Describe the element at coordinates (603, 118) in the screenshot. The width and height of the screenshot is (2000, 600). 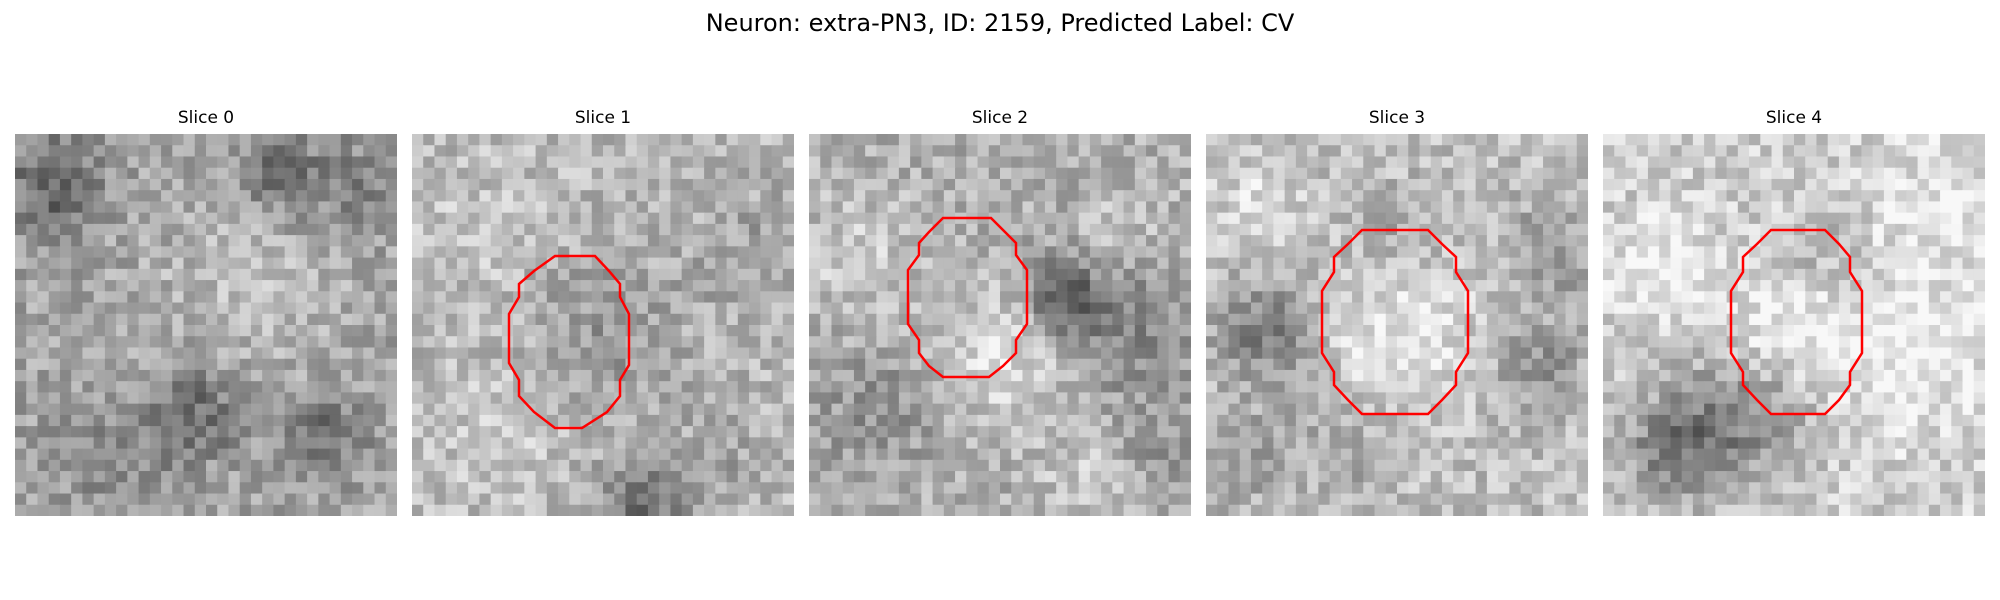
I see `slice-title-1: Slice 1` at that location.